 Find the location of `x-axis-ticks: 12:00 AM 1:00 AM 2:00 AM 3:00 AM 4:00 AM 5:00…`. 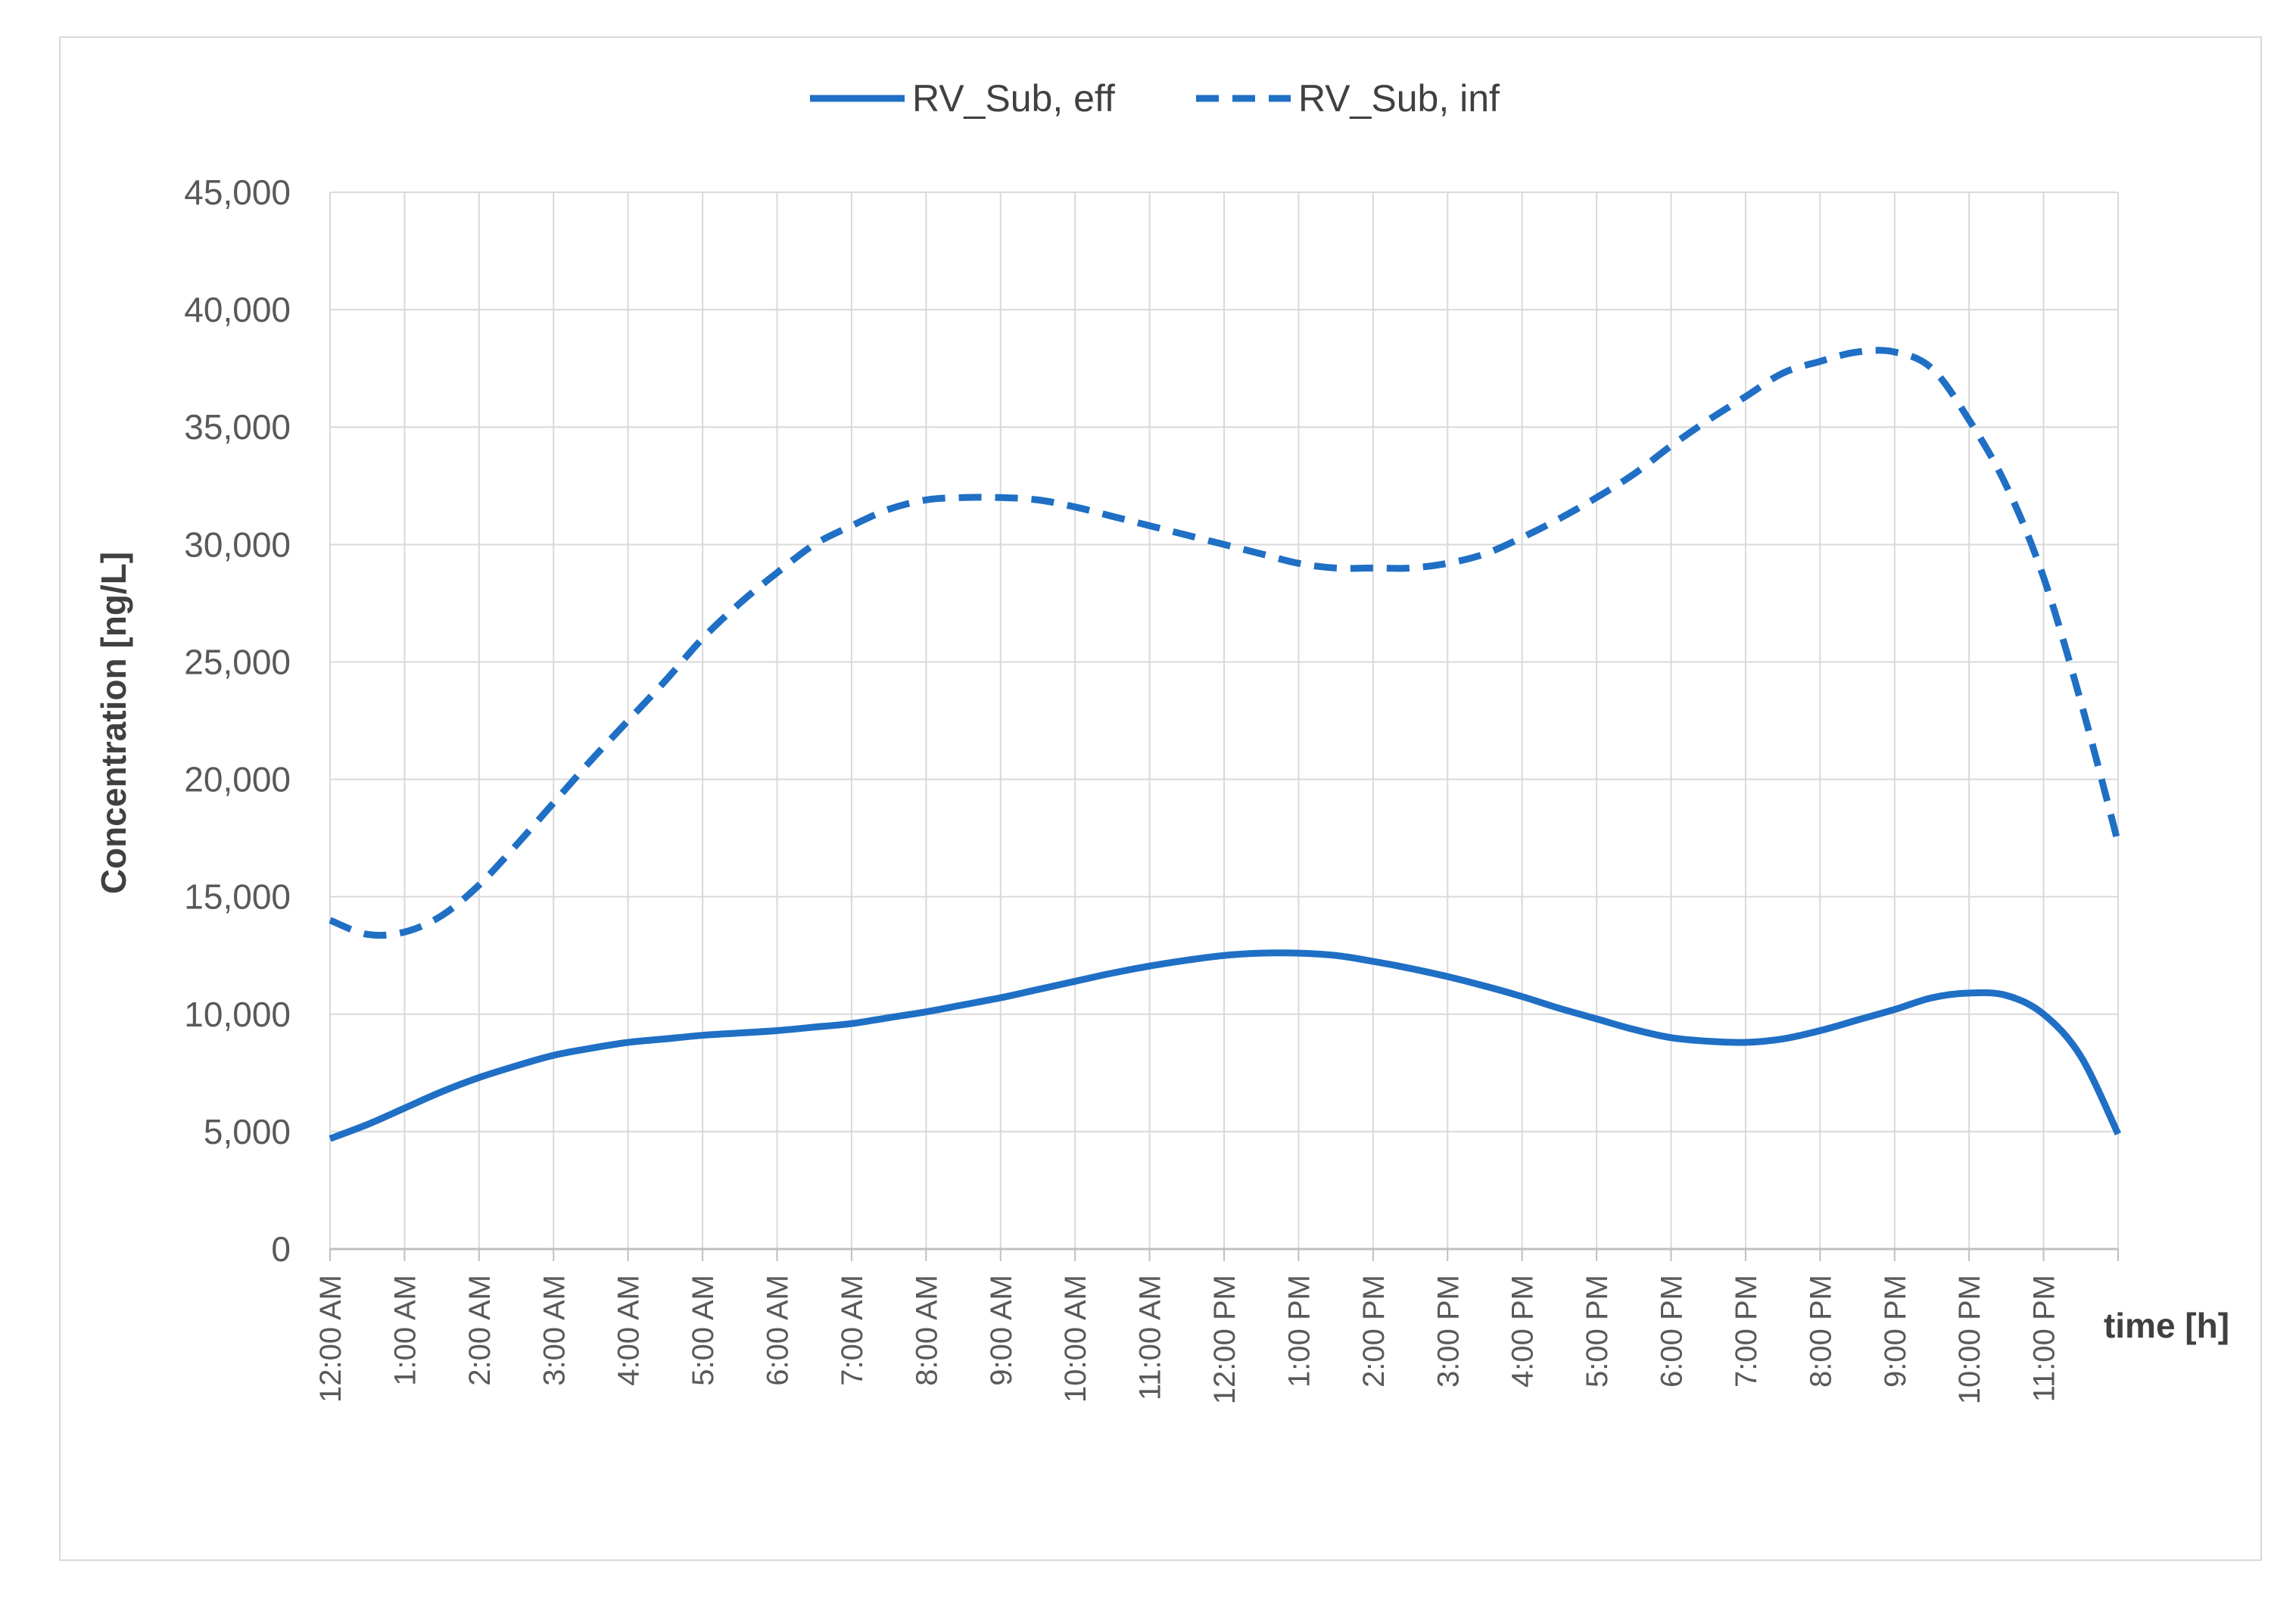

x-axis-ticks: 12:00 AM 1:00 AM 2:00 AM 3:00 AM 4:00 AM 5:00… is located at coordinates (1187, 1340).